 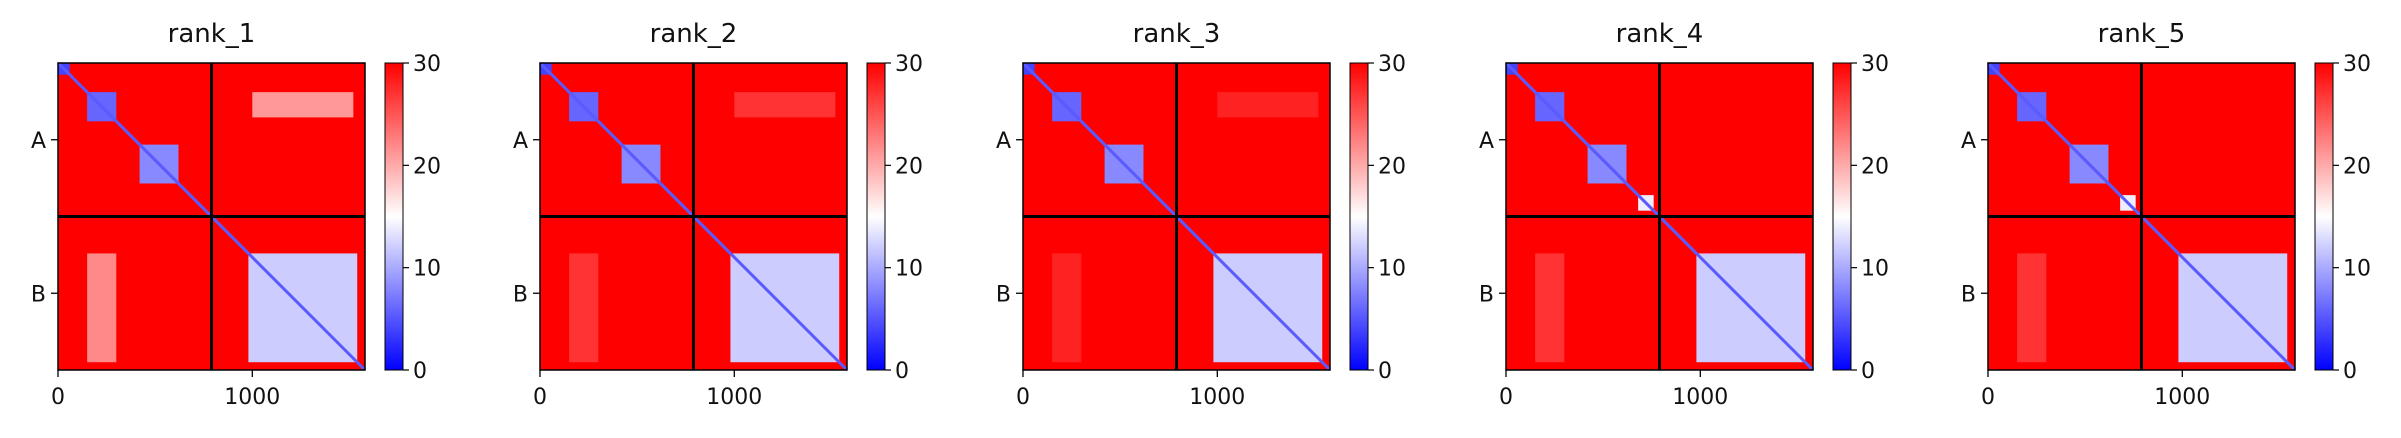 I want to click on panel-title: rank_2, so click(x=694, y=34).